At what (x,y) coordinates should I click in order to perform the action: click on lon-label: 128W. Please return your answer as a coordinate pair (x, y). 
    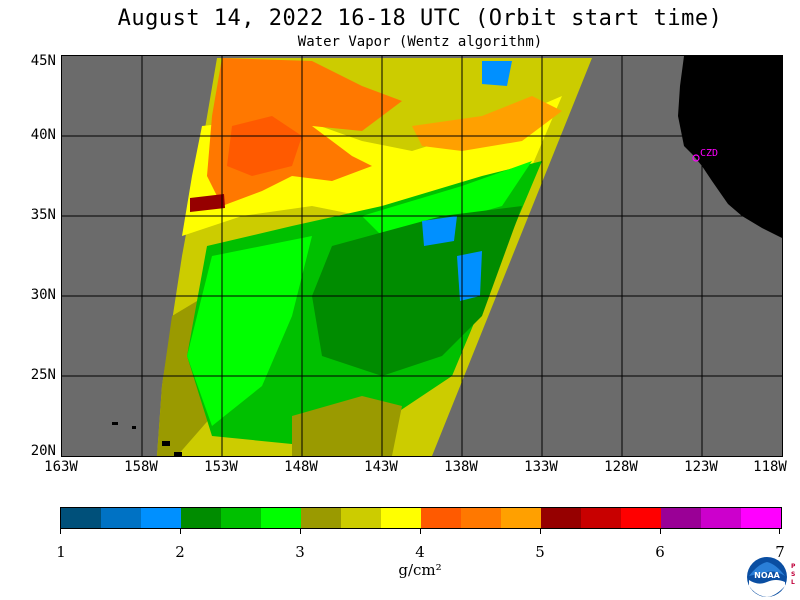
    Looking at the image, I should click on (621, 467).